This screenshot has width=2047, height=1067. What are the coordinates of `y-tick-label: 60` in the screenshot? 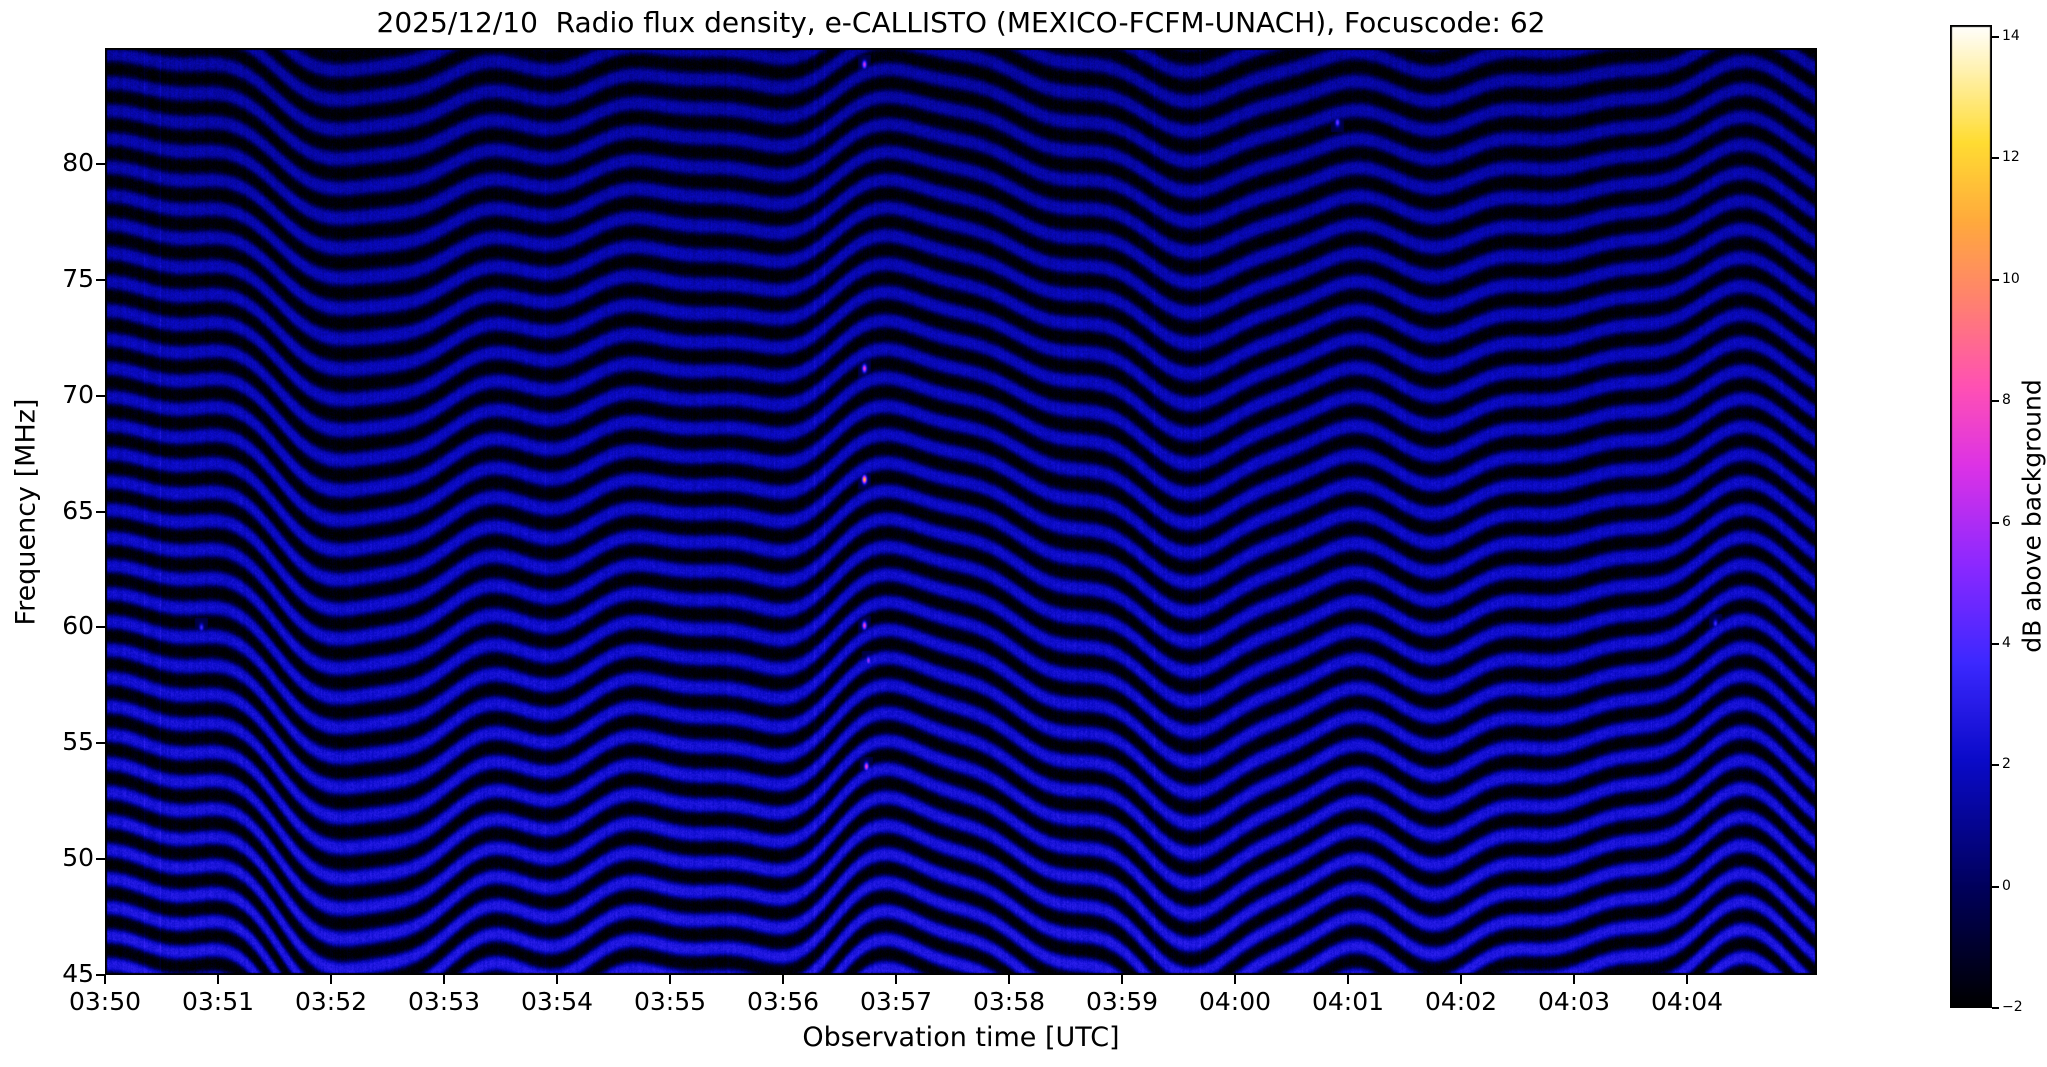 It's located at (78, 626).